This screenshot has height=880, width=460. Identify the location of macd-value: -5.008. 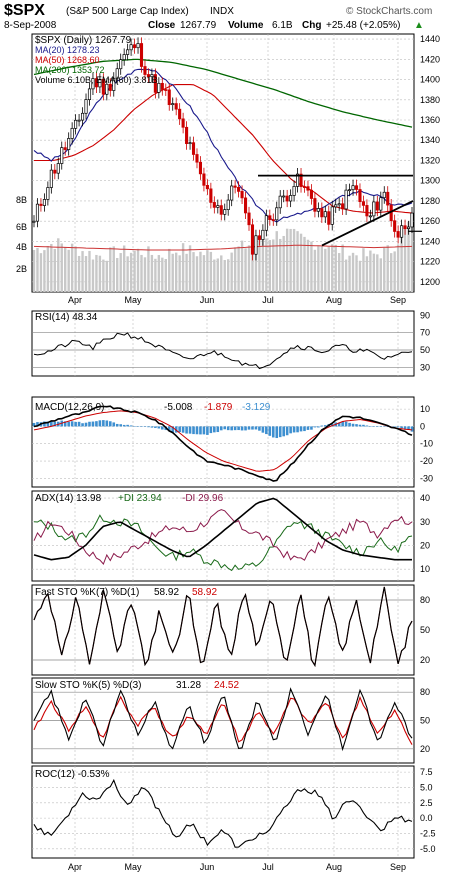
(178, 407).